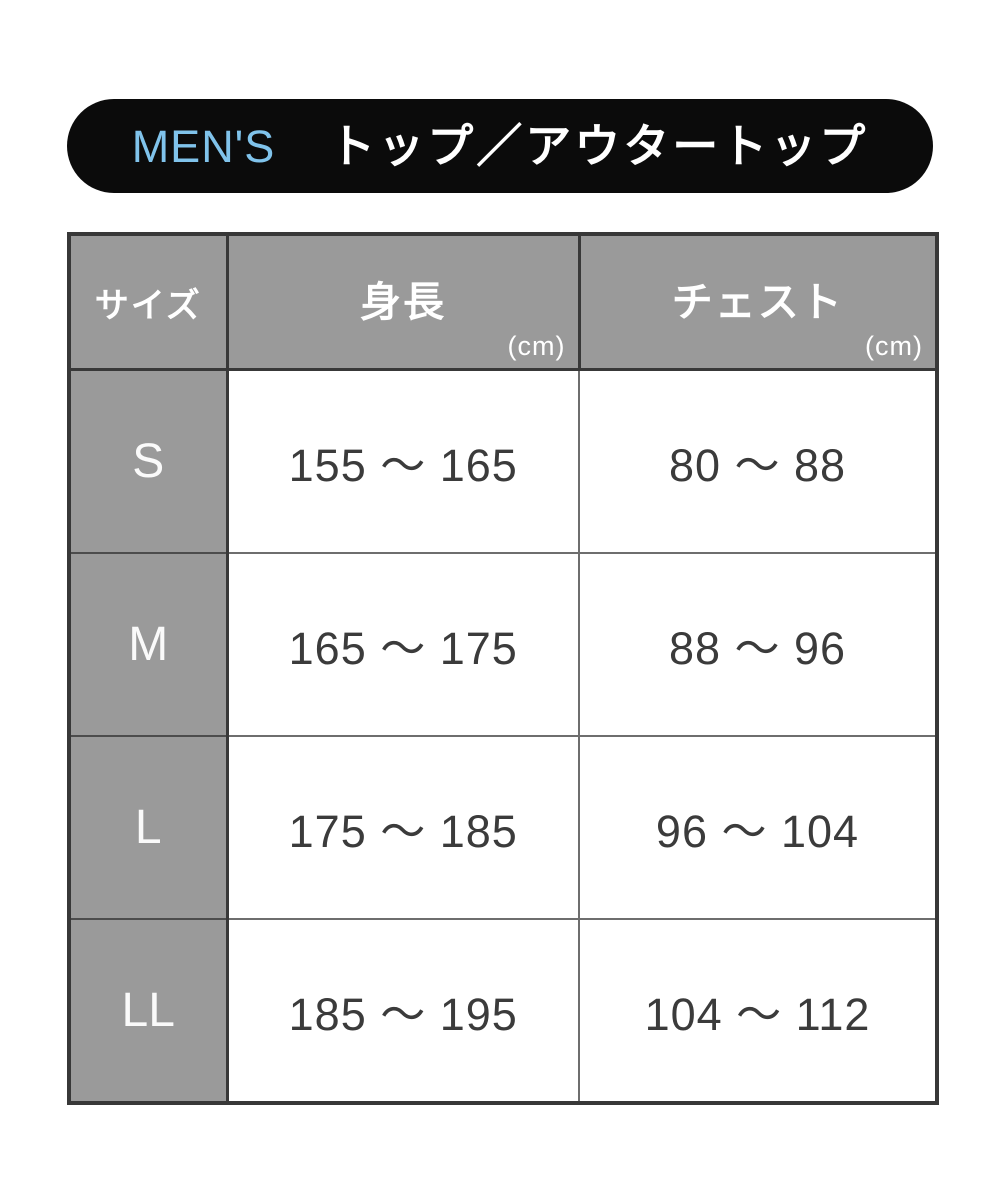 The height and width of the screenshot is (1200, 1000). I want to click on header-row: サイズ 身長 (cm) チェスト (cm), so click(503, 301).